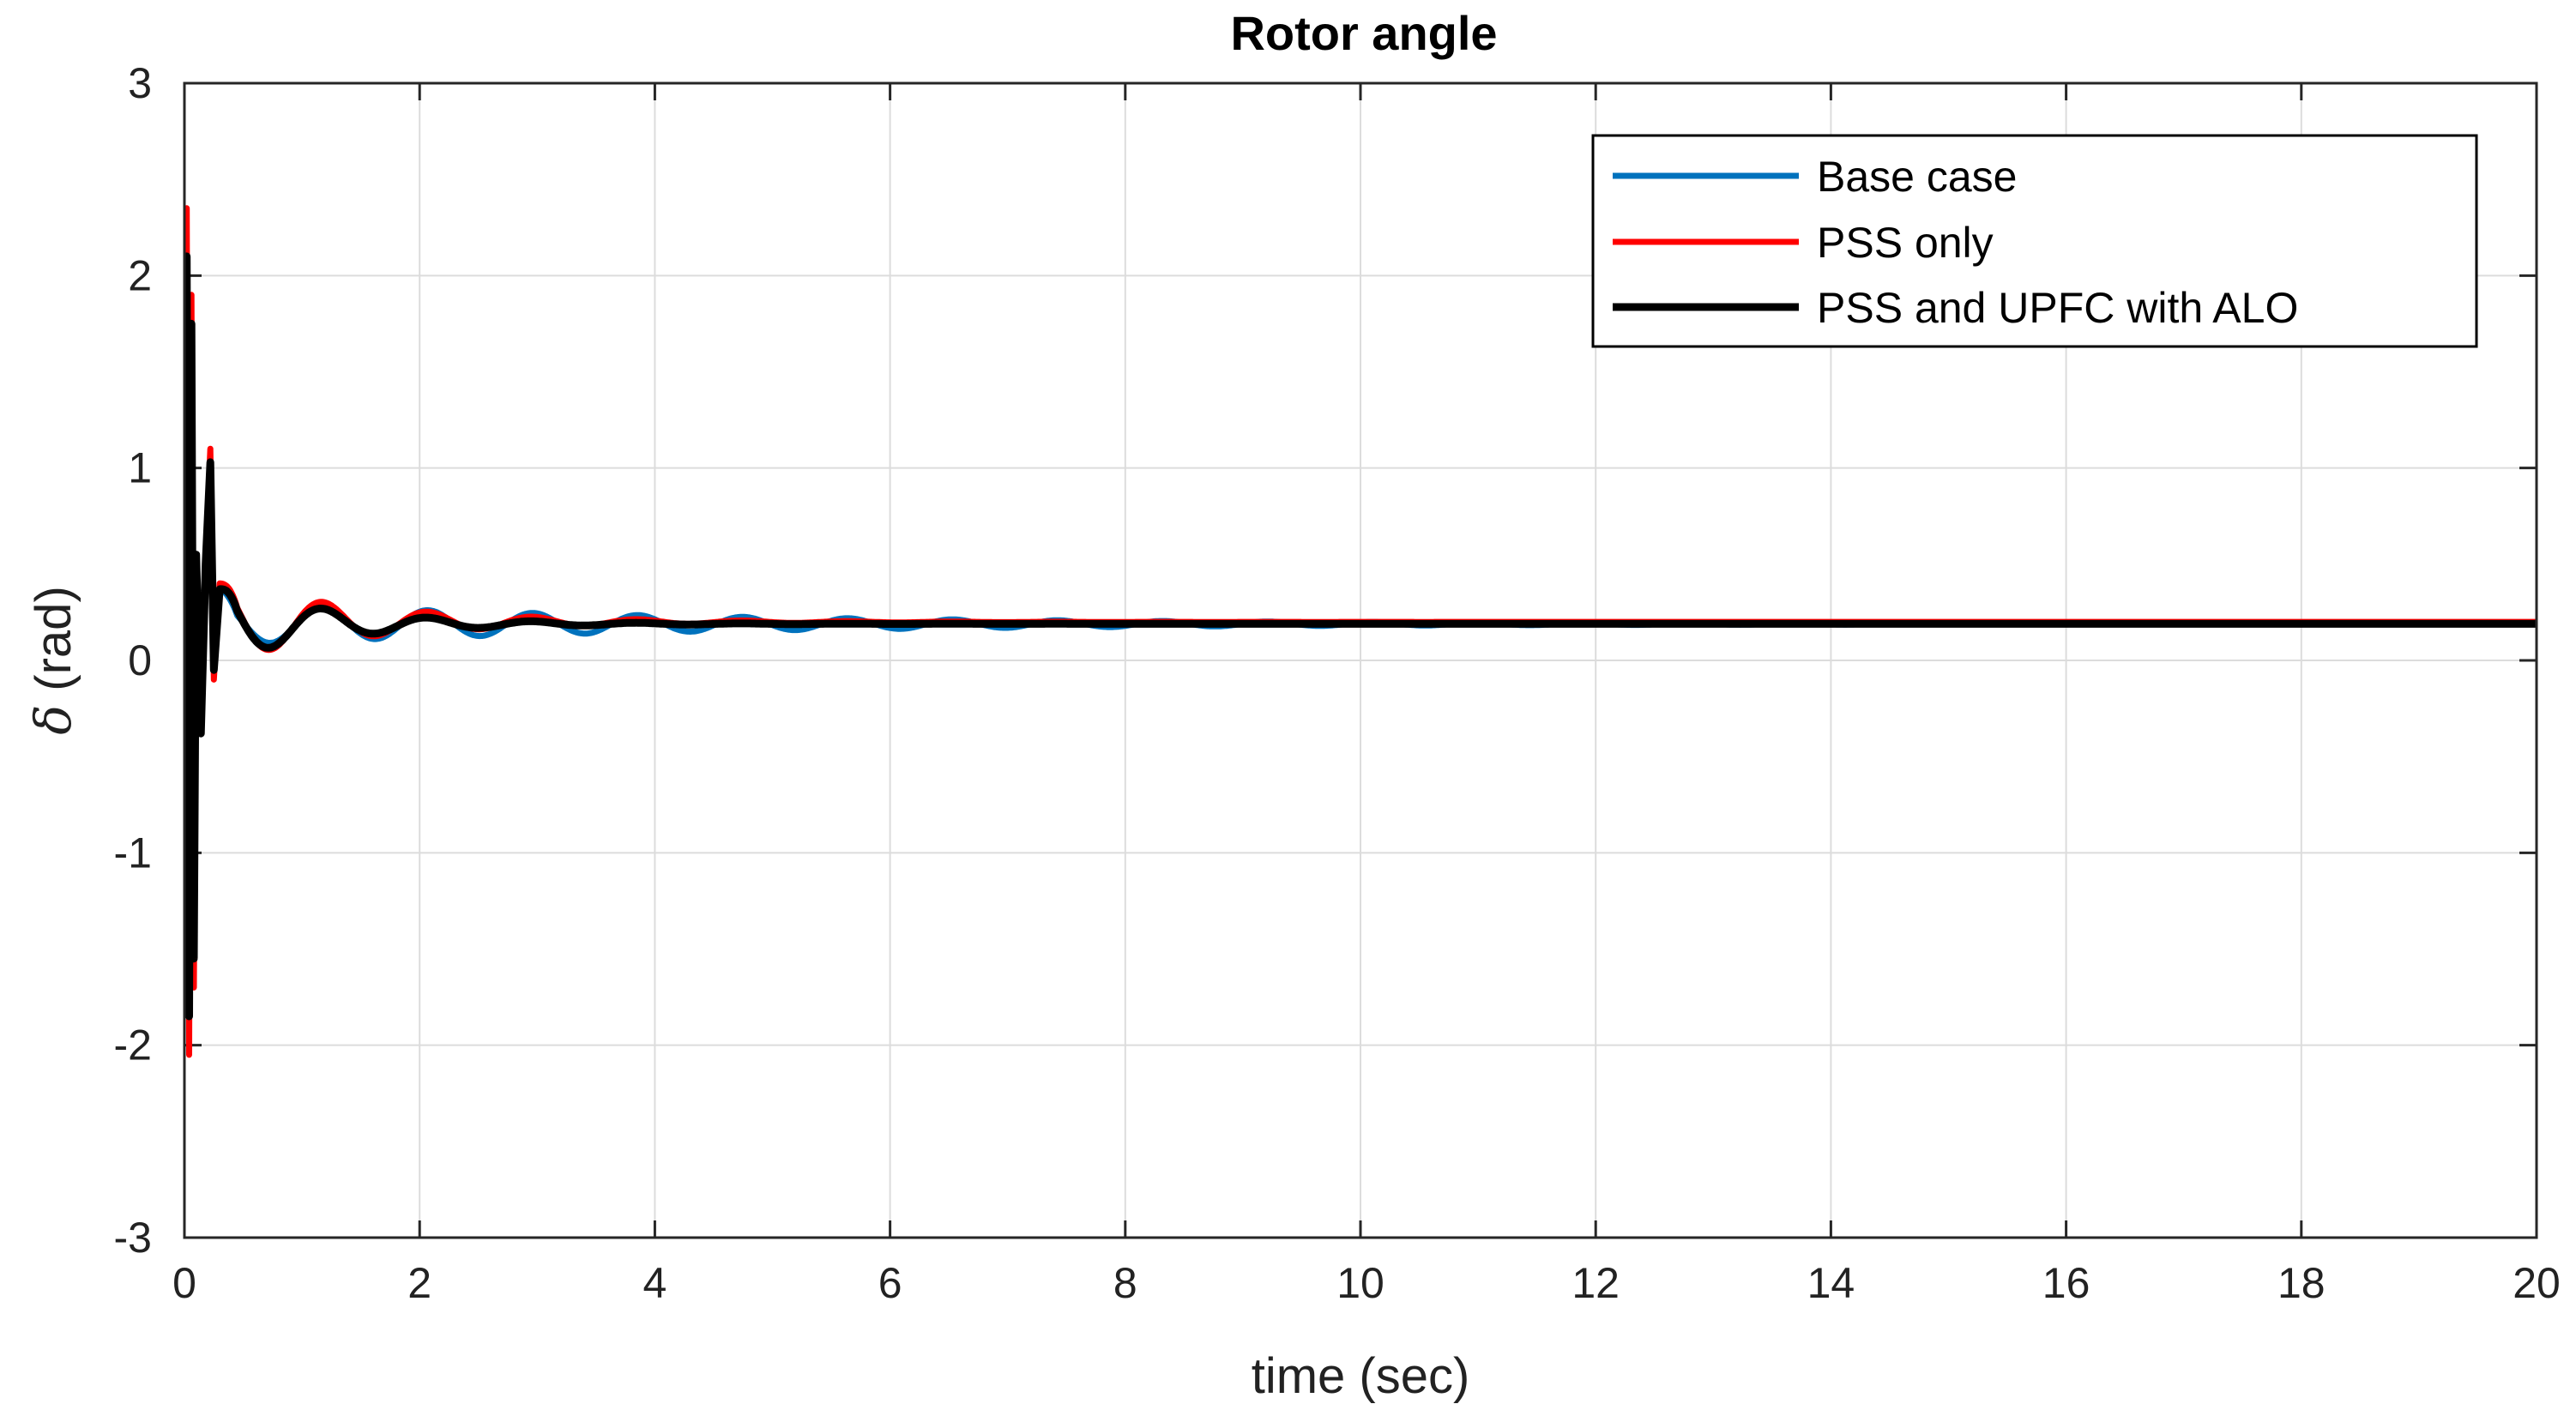 The width and height of the screenshot is (2576, 1410). Describe the element at coordinates (133, 1238) in the screenshot. I see `y-tick-label: -3` at that location.